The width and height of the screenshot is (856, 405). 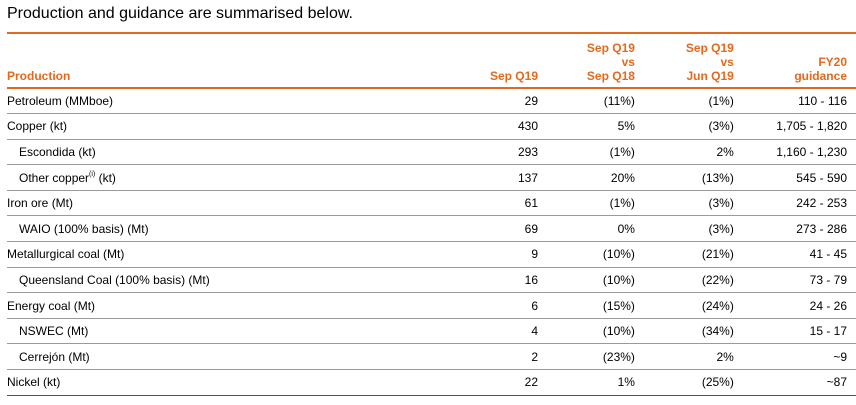 What do you see at coordinates (490, 382) in the screenshot?
I see `cell-sep-q19: 22` at bounding box center [490, 382].